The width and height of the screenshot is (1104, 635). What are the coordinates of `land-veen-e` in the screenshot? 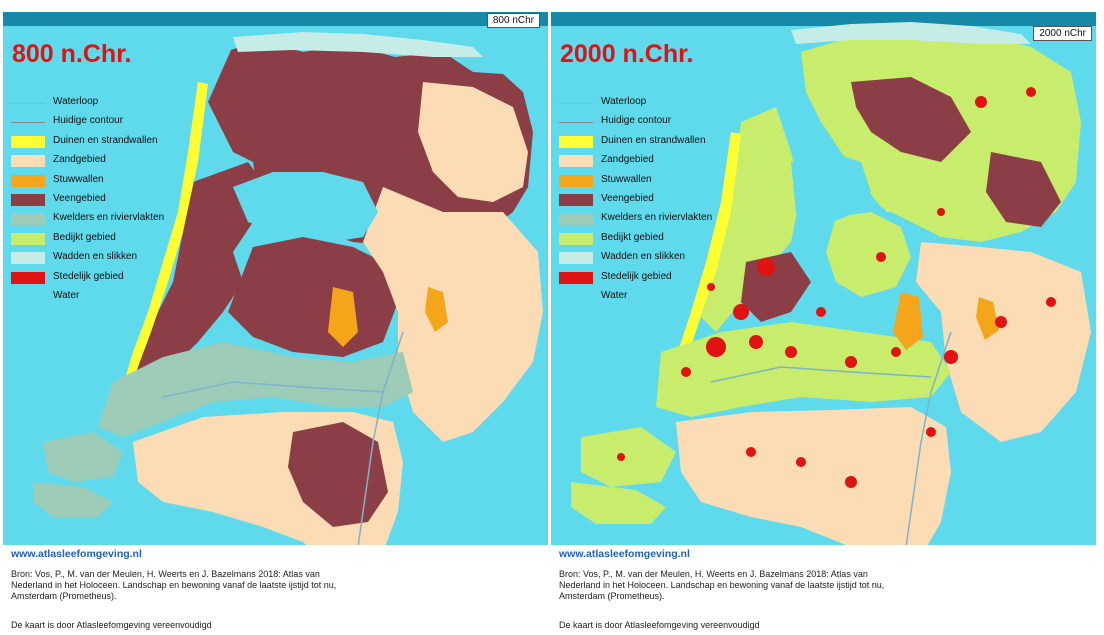 It's located at (1023, 189).